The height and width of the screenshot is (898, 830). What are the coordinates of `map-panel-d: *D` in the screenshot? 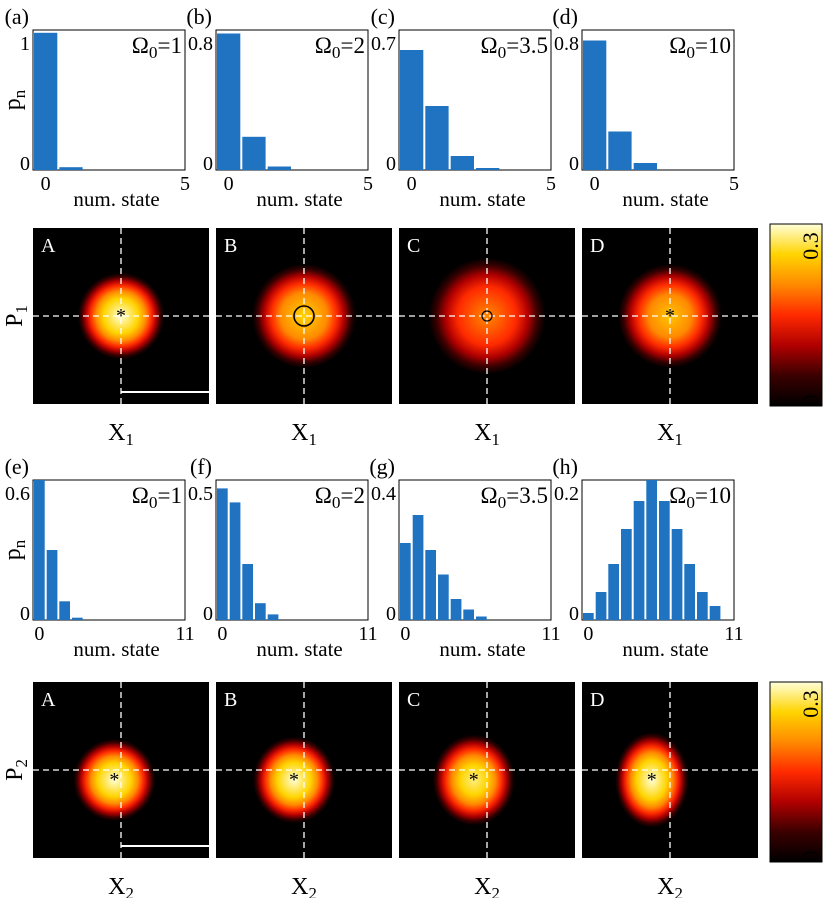 It's located at (670, 316).